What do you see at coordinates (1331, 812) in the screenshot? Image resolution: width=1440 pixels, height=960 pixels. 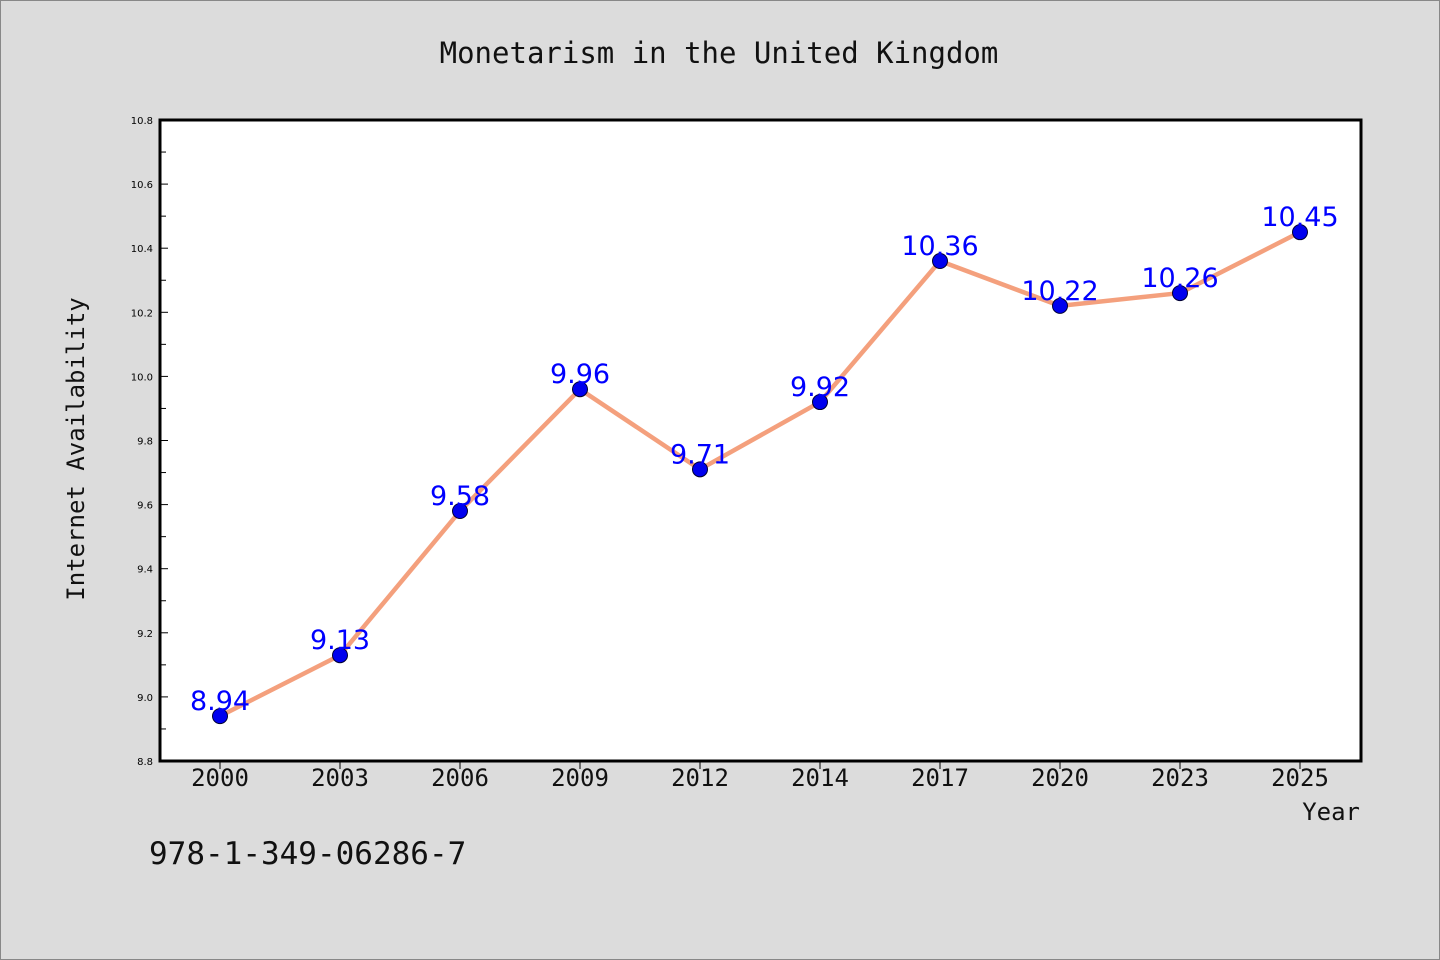 I see `x-axis-label: Year` at bounding box center [1331, 812].